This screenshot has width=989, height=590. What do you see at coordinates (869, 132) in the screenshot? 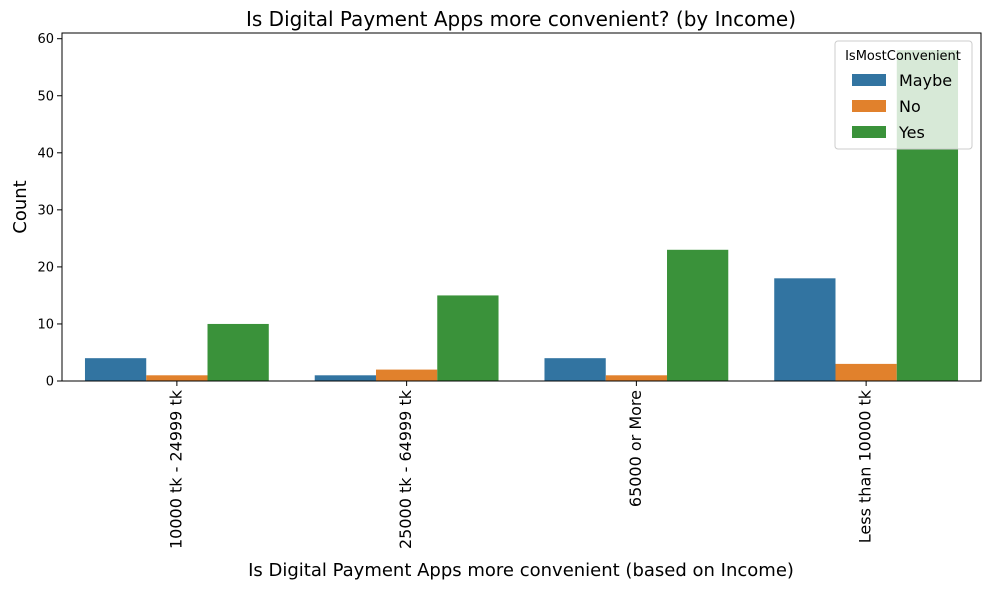
I see `legend-swatch-yes` at bounding box center [869, 132].